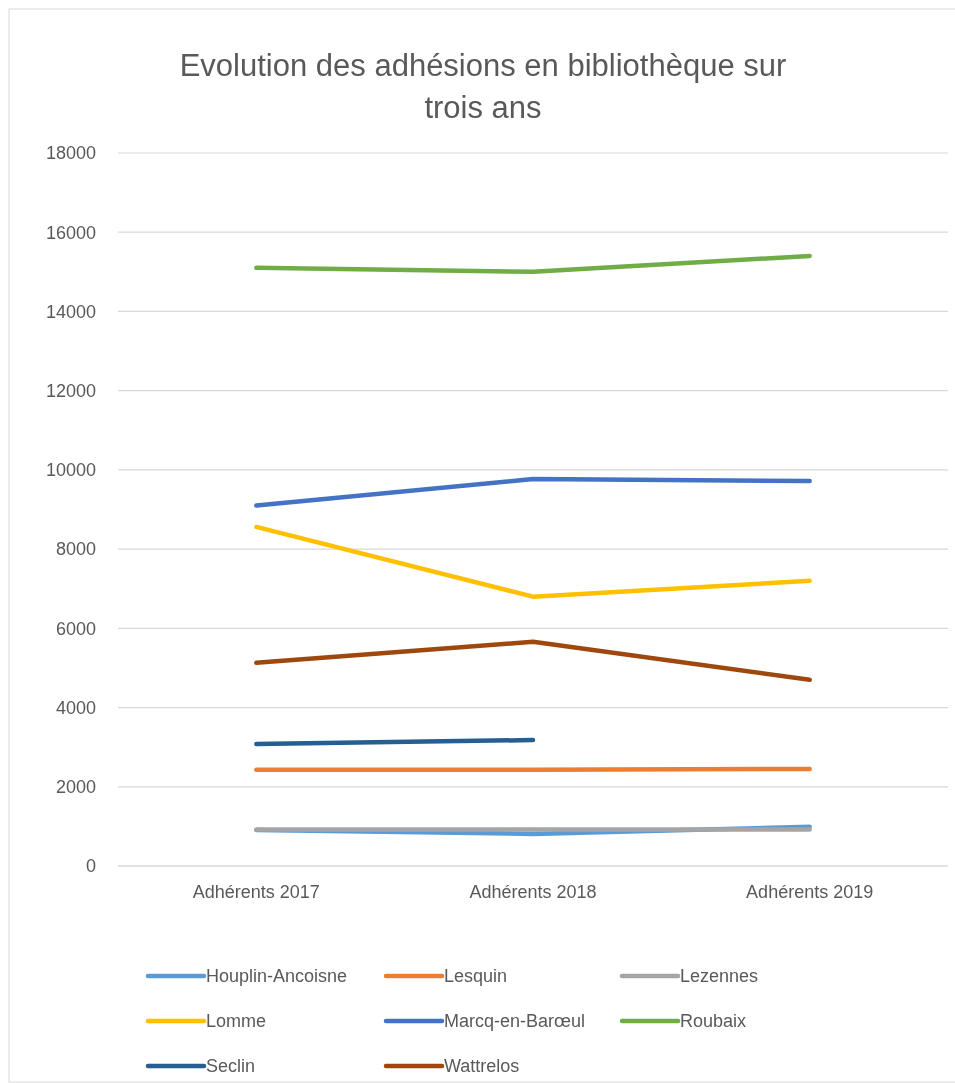 The image size is (955, 1083). I want to click on x-tick-label: Adhérents 2019, so click(810, 892).